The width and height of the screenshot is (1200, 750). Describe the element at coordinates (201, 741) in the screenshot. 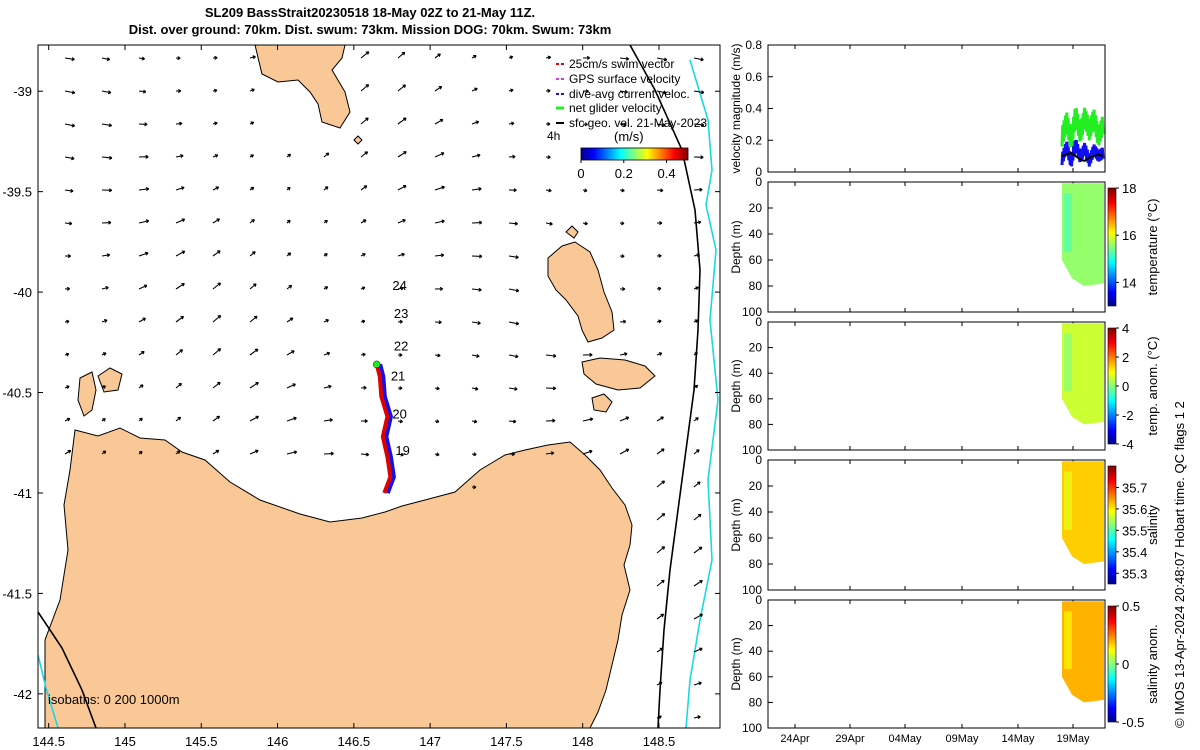

I see `map-x-tick-2: 145.5` at that location.